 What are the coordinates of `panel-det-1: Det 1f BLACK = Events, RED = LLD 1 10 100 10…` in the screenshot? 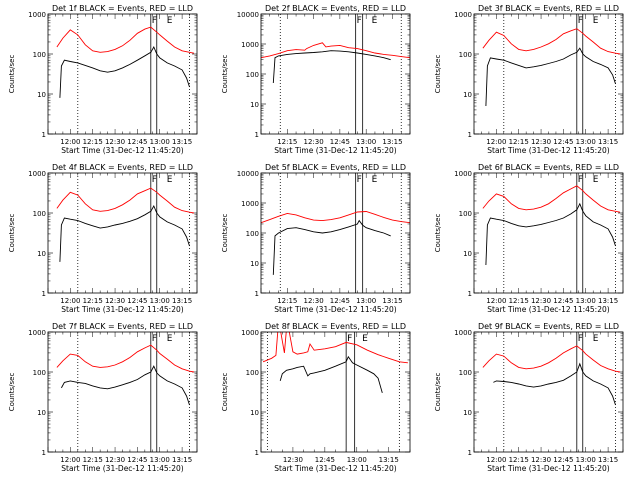 It's located at (103, 79).